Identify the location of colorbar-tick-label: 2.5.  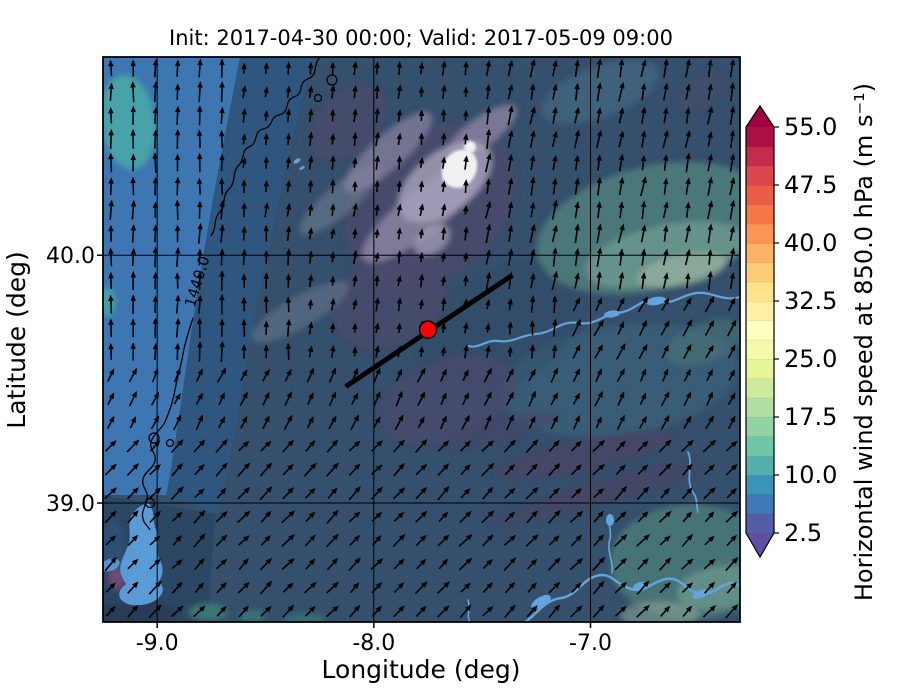
(803, 533).